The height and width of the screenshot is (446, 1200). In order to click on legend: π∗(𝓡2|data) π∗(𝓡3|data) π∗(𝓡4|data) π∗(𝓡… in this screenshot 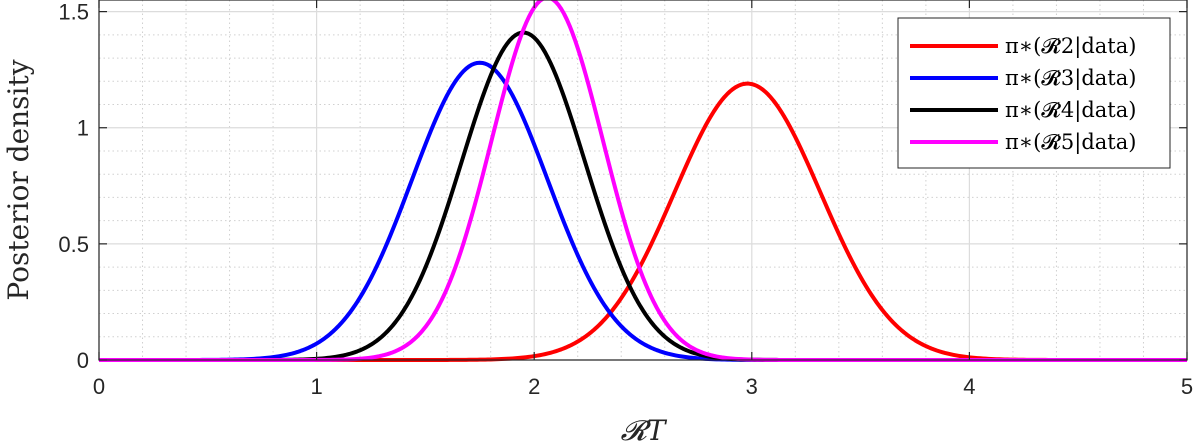, I will do `click(1034, 93)`.